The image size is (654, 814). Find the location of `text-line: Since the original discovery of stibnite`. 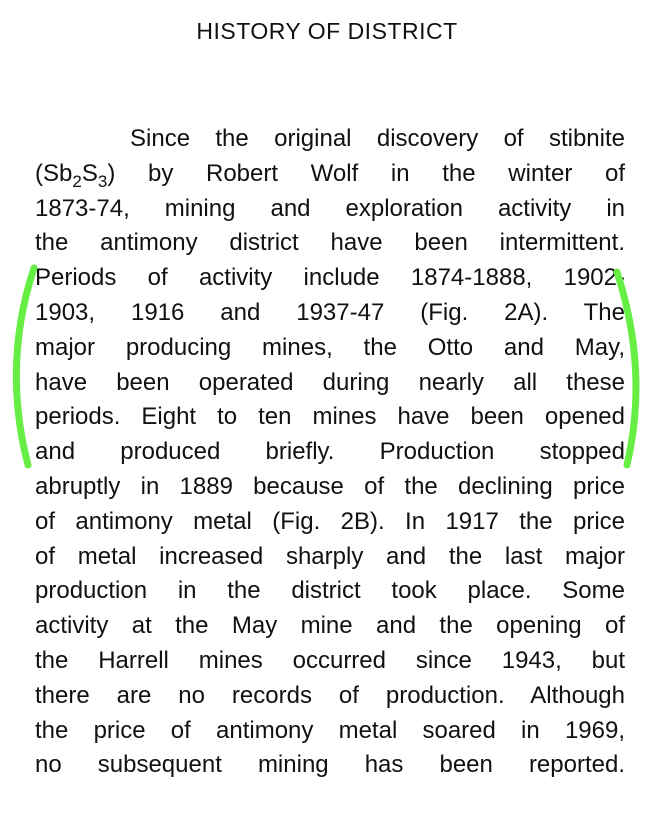

text-line: Since the original discovery of stibnite is located at coordinates (377, 138).